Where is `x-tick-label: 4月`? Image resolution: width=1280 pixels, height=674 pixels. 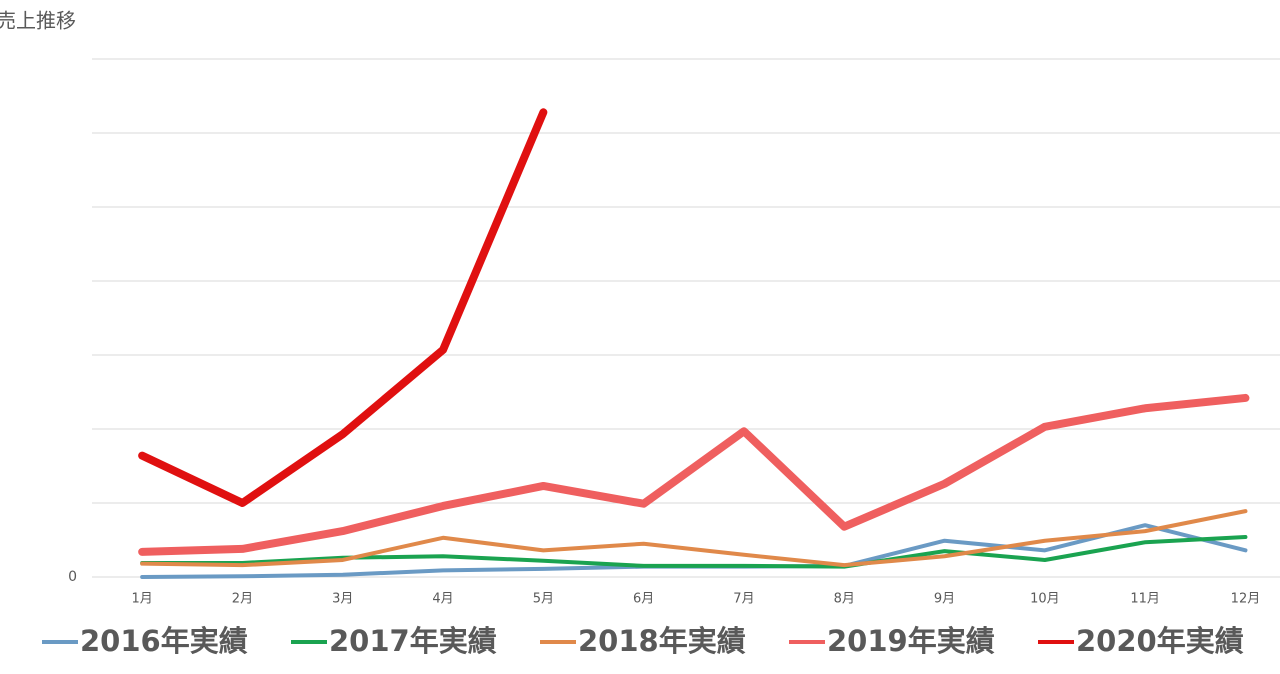
x-tick-label: 4月 is located at coordinates (442, 599).